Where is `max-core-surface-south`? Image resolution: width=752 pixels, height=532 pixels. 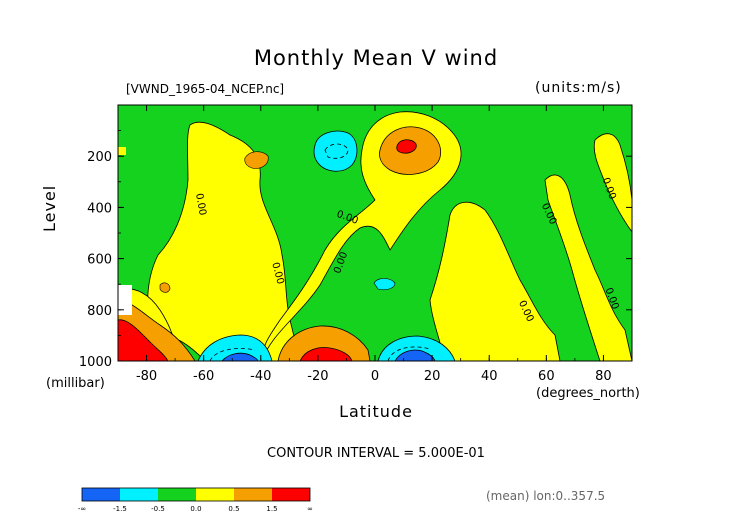 max-core-surface-south is located at coordinates (326, 354).